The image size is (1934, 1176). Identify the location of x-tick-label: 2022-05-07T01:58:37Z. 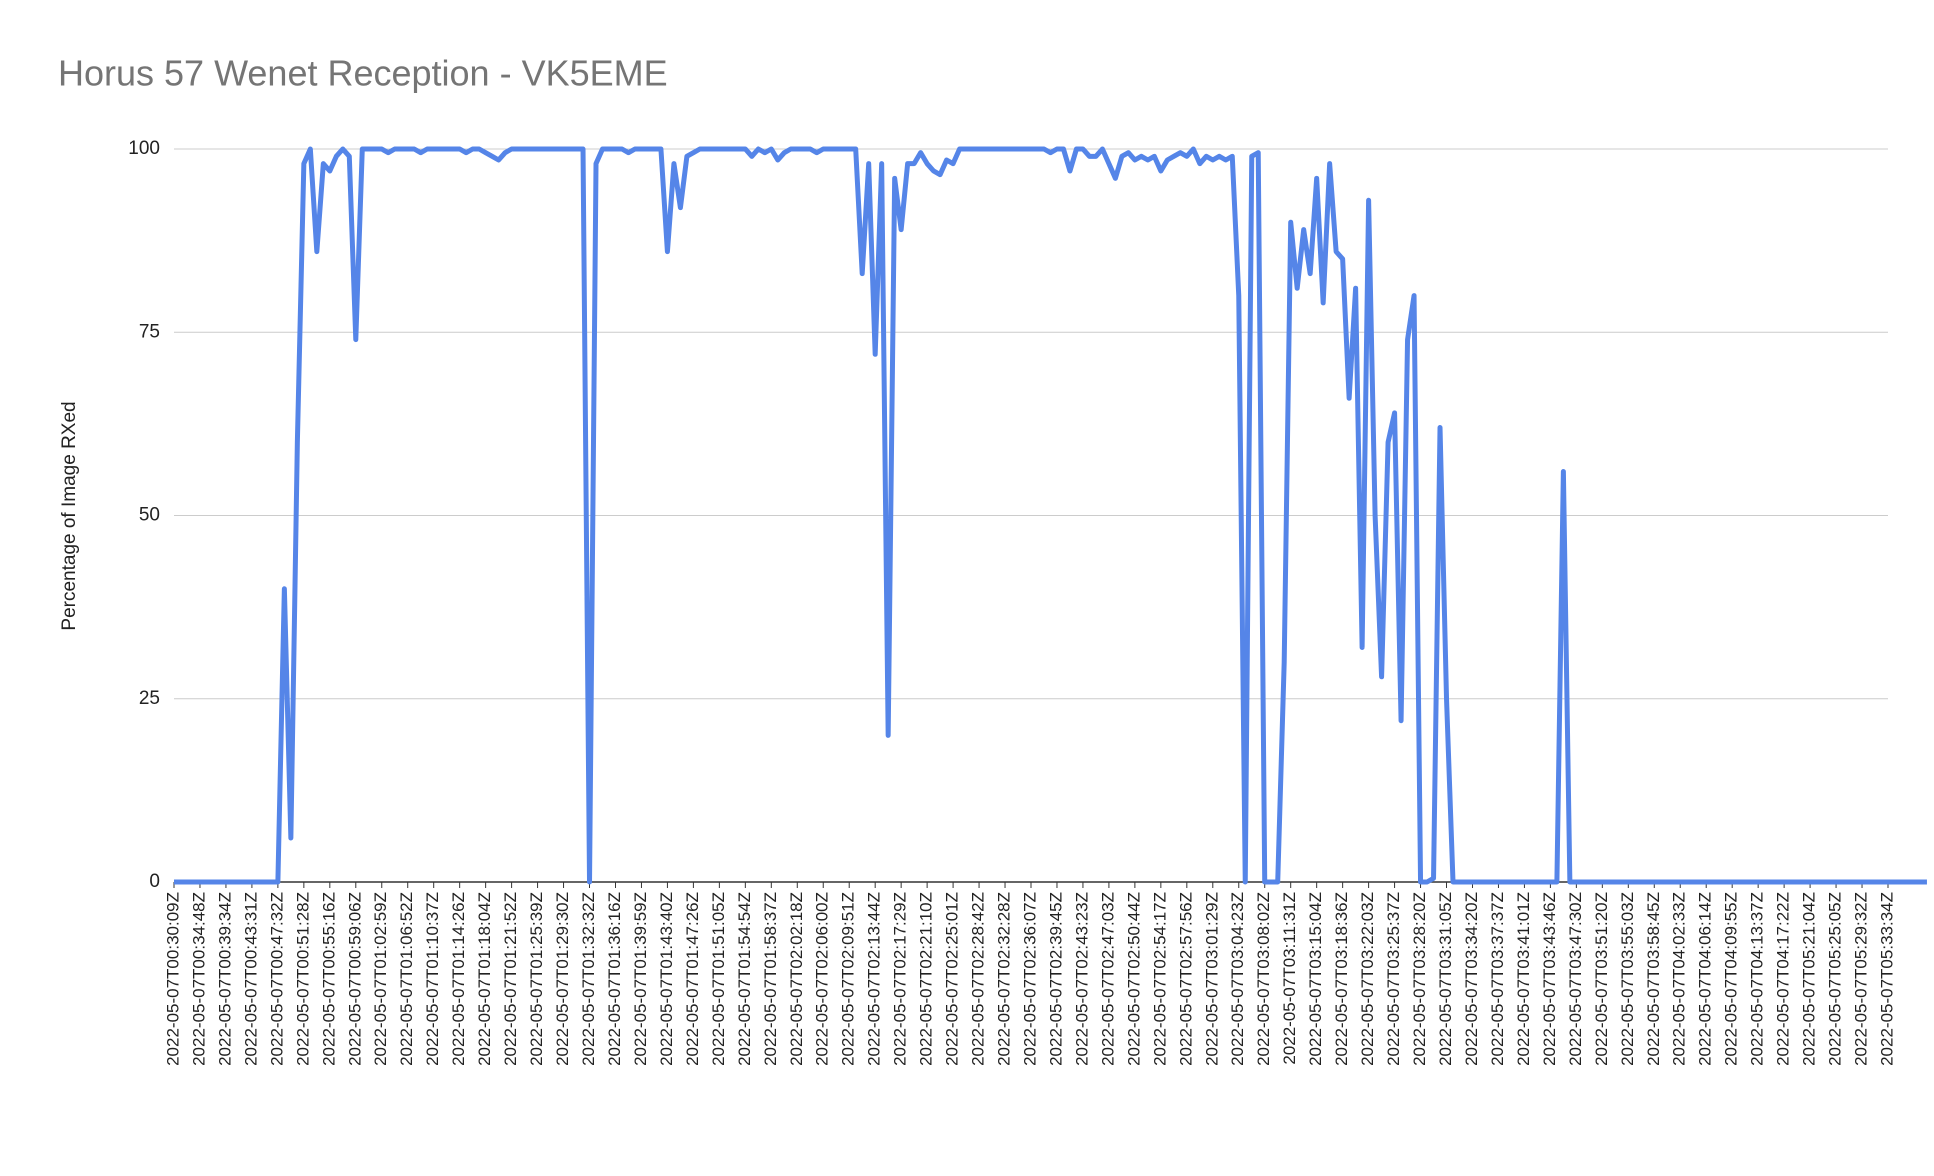
(770, 979).